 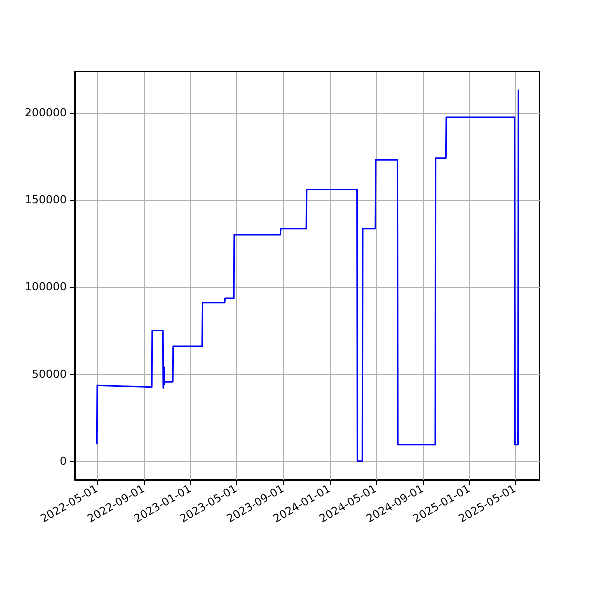 What do you see at coordinates (46, 113) in the screenshot?
I see `y-tick-label: 200000` at bounding box center [46, 113].